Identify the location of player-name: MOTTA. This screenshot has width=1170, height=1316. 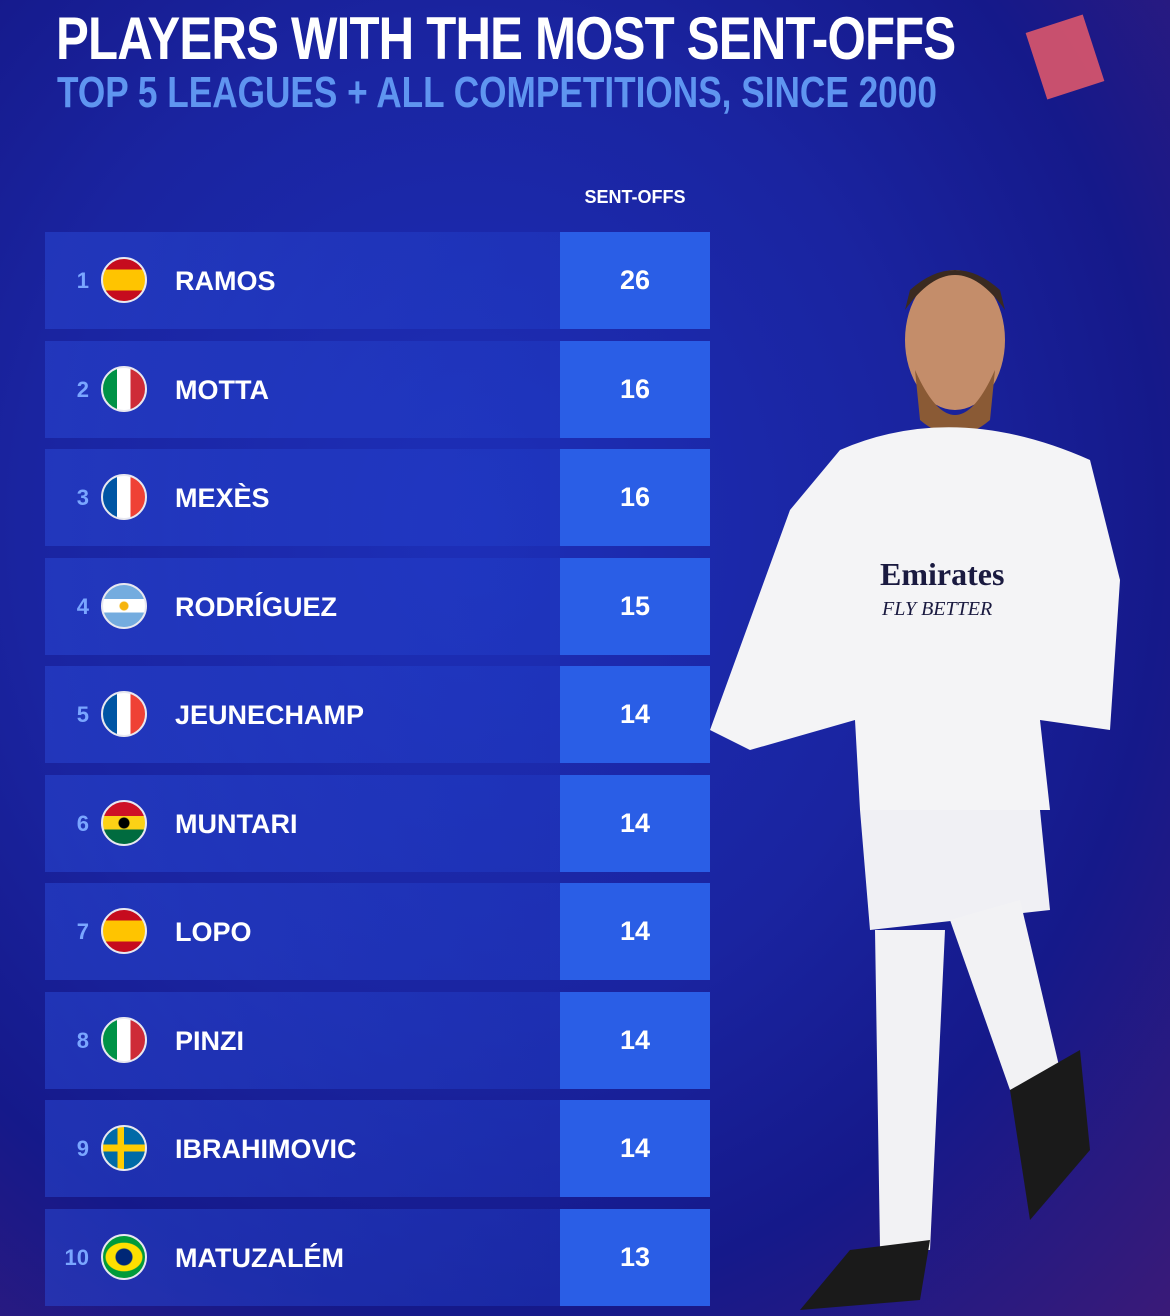
(222, 389).